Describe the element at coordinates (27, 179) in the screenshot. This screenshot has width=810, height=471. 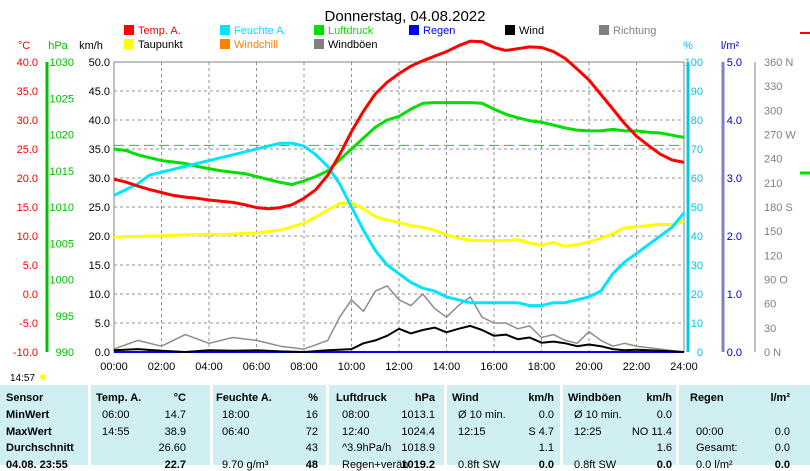
I see `temp-axis-tick: 20.0` at that location.